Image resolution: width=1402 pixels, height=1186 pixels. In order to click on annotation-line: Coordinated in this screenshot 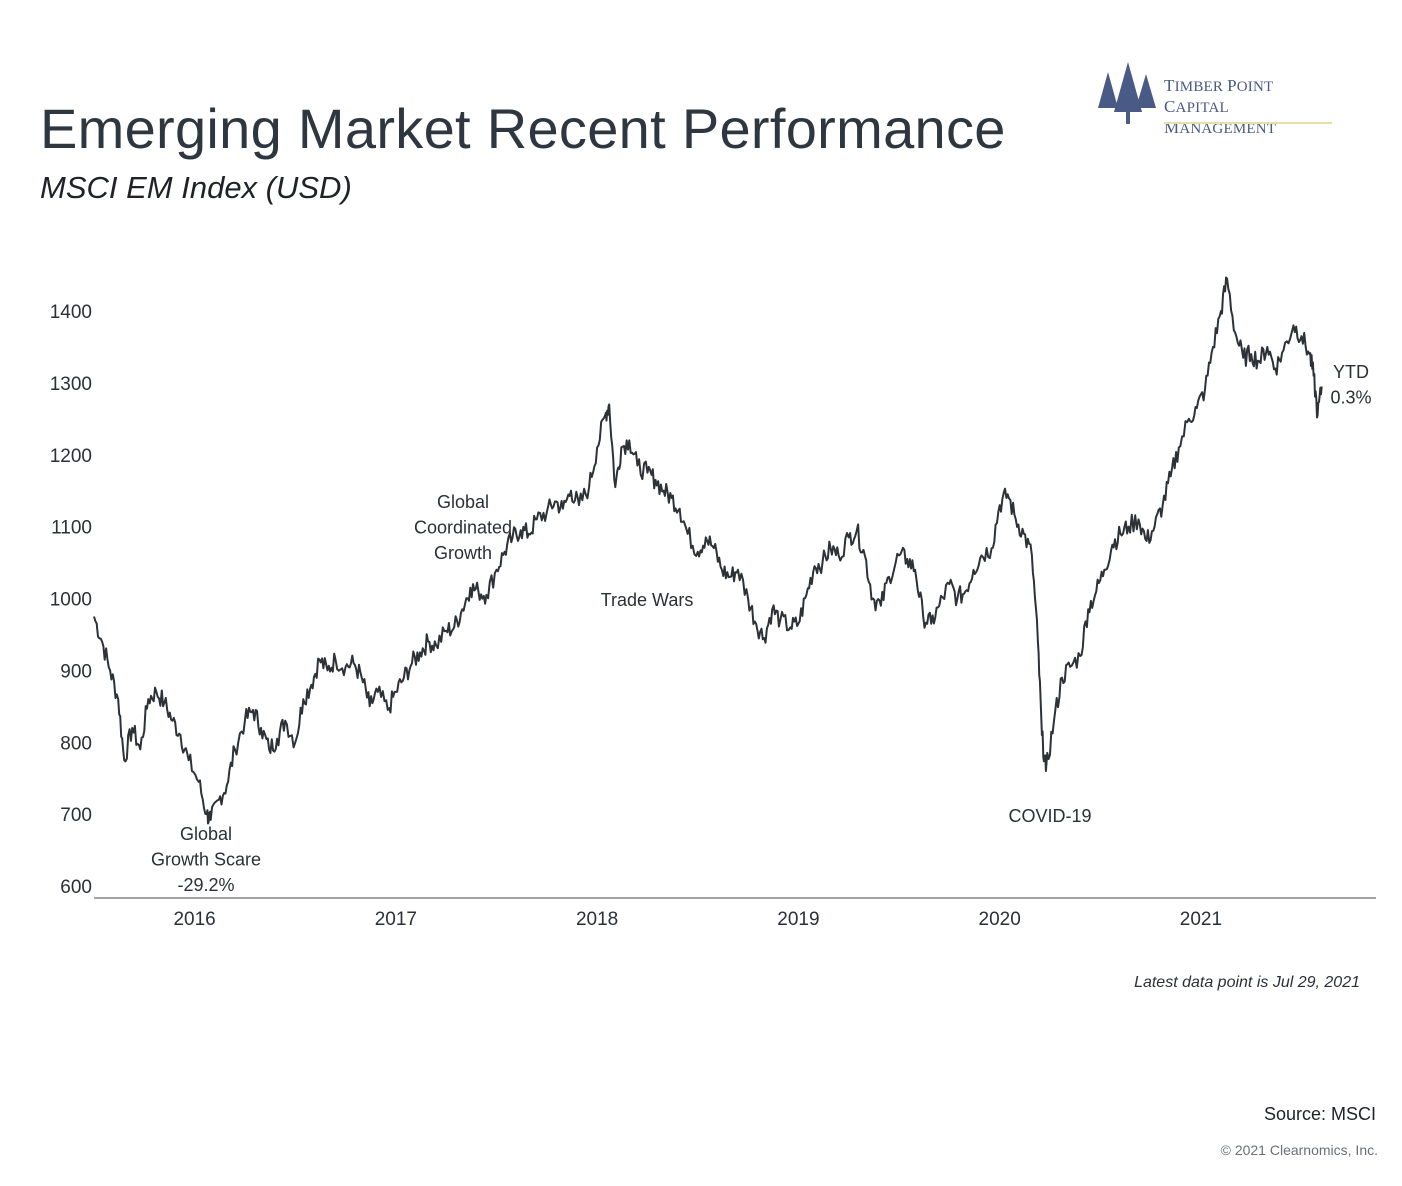, I will do `click(463, 528)`.